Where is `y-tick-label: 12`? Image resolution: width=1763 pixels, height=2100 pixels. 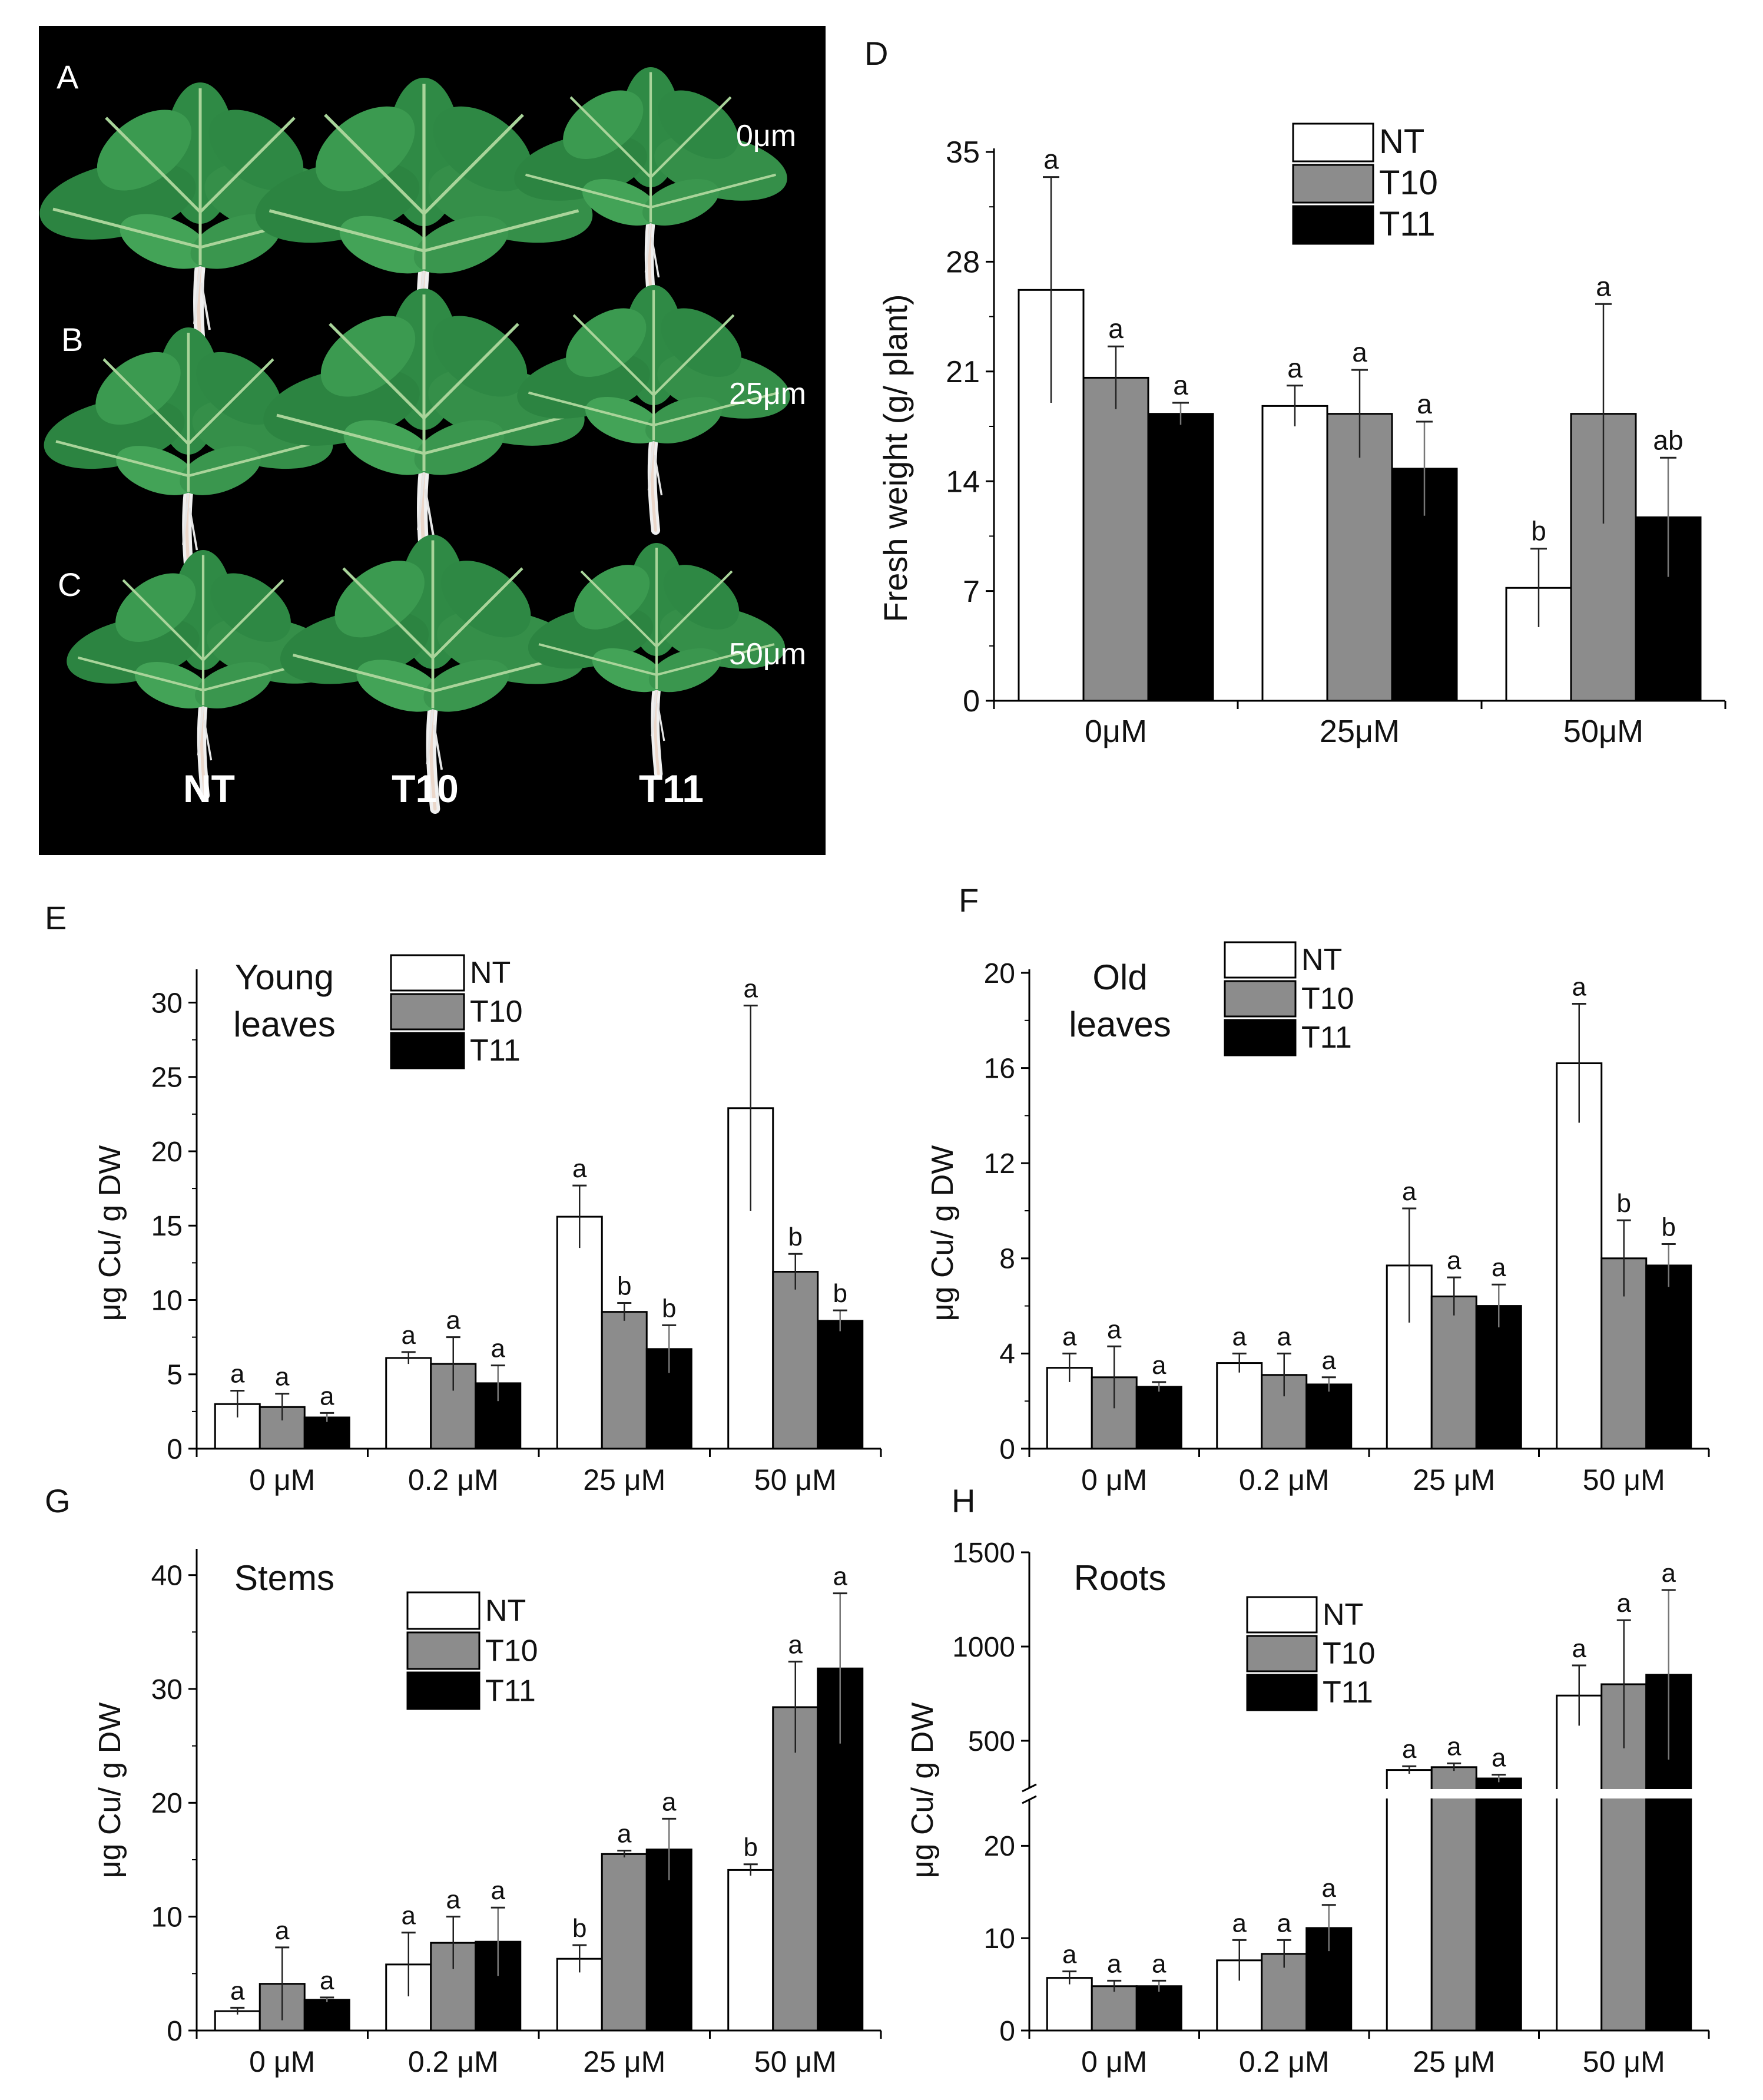 y-tick-label: 12 is located at coordinates (999, 1164).